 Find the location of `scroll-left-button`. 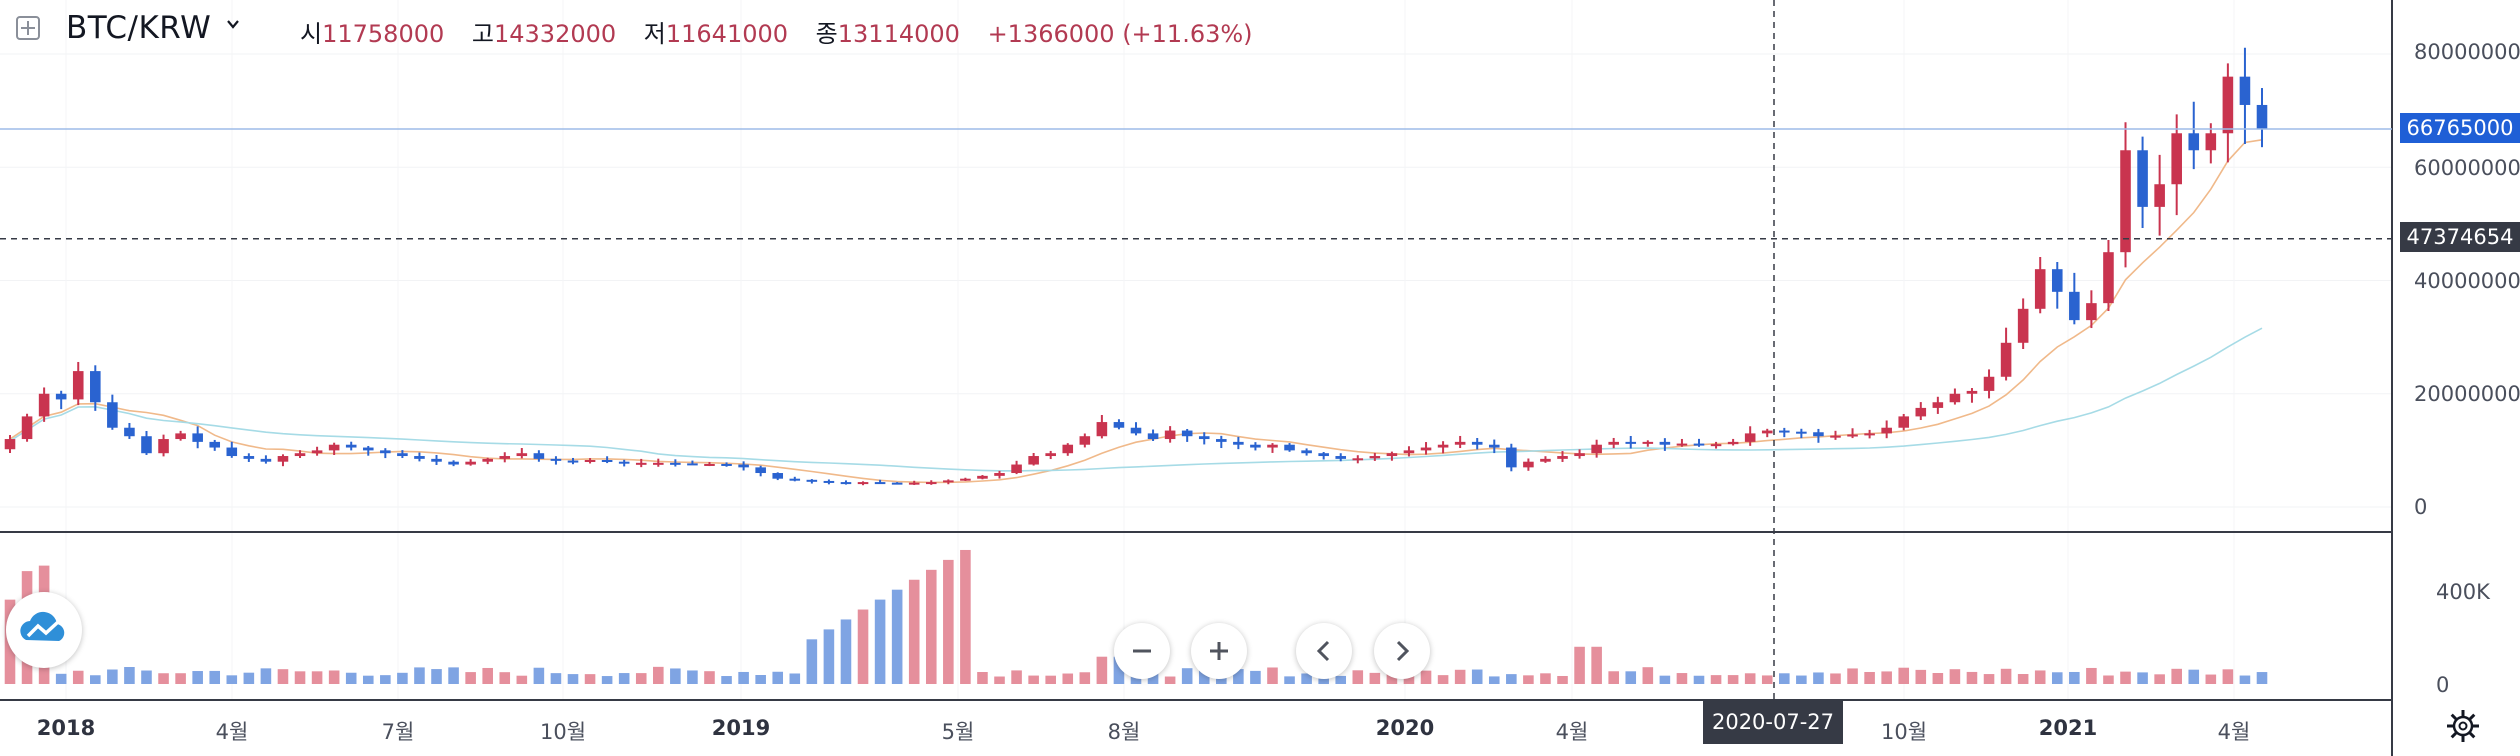

scroll-left-button is located at coordinates (1324, 651).